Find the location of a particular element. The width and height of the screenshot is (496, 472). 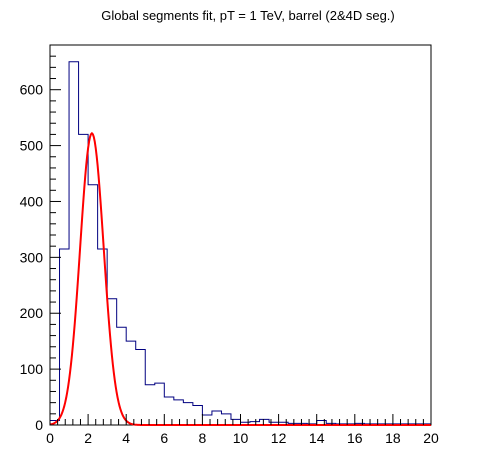

x-tick-label: 18 is located at coordinates (393, 438).